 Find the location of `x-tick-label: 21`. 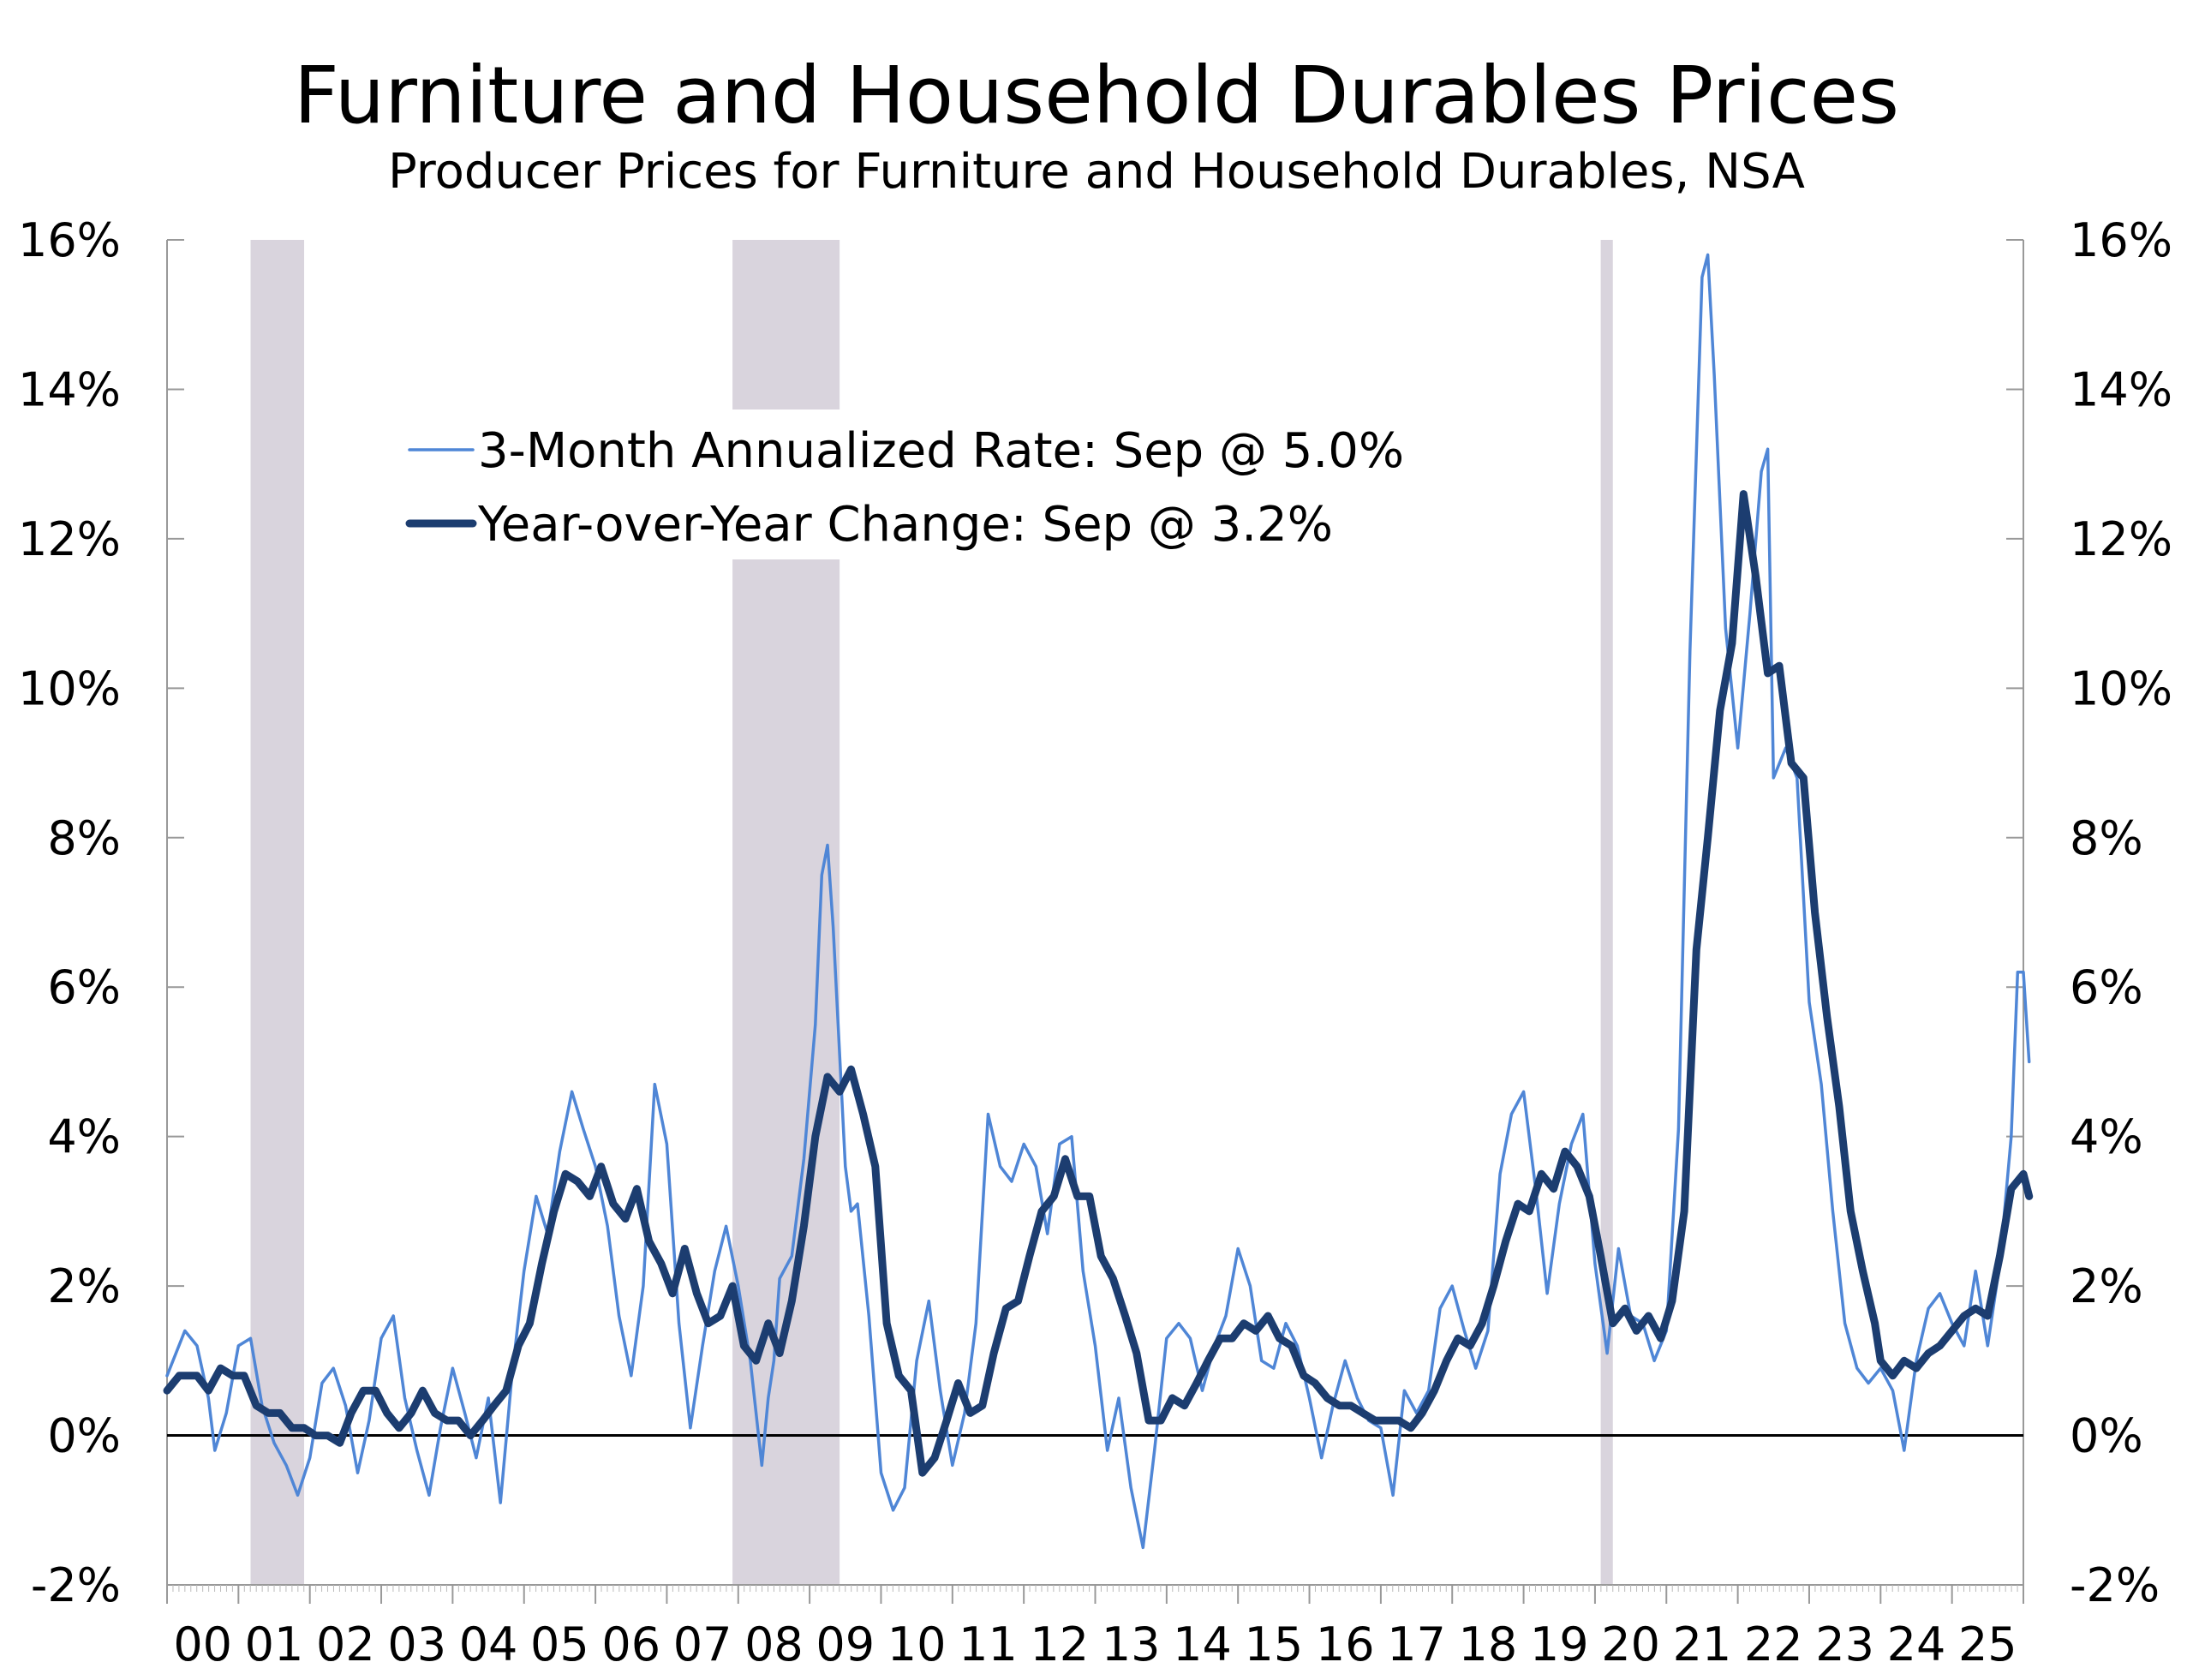

x-tick-label: 21 is located at coordinates (1702, 1644).